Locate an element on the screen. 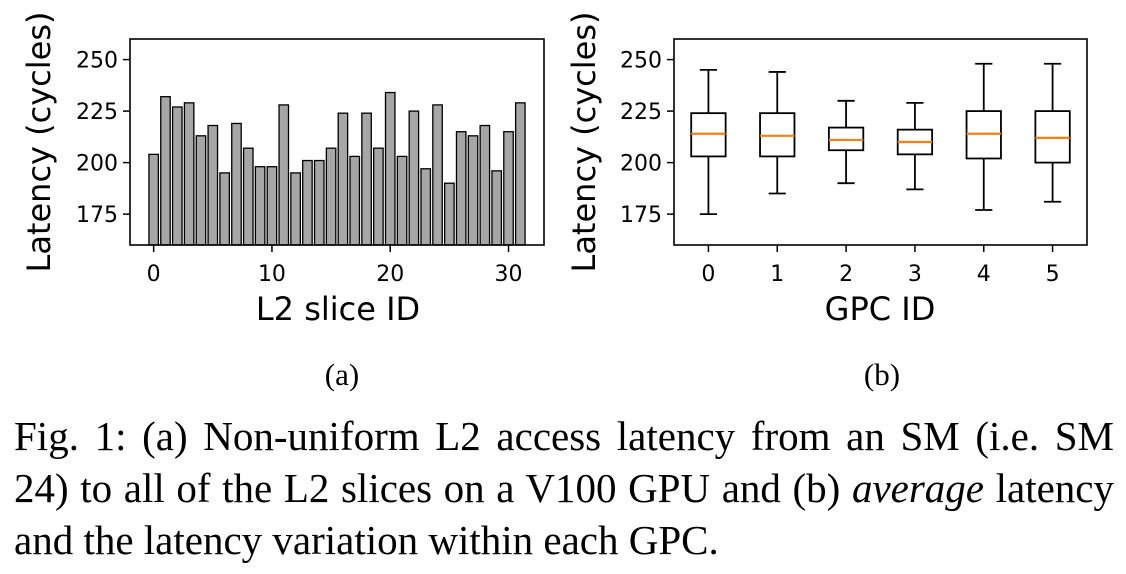 The image size is (1126, 574). panel-b-xlabel: GPC ID is located at coordinates (880, 309).